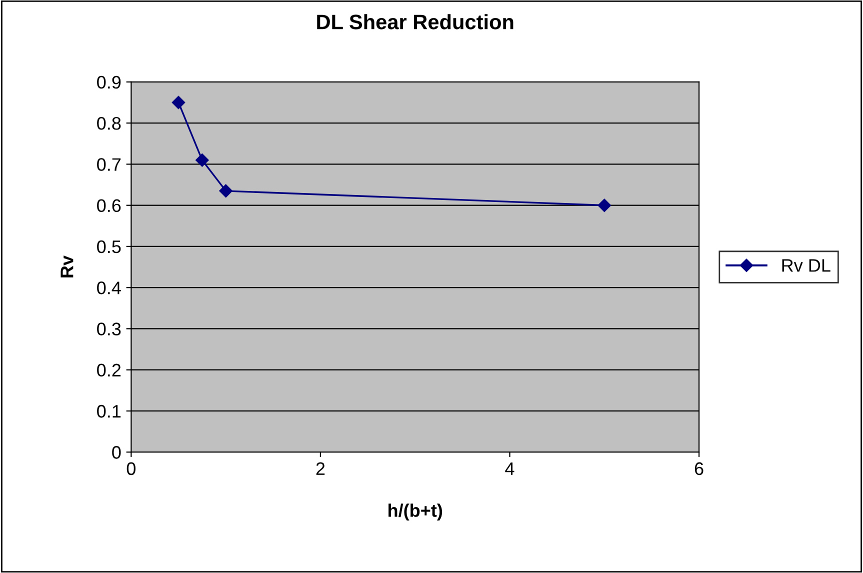 This screenshot has height=573, width=863. What do you see at coordinates (415, 22) in the screenshot?
I see `chart-title: DL Shear Reduction` at bounding box center [415, 22].